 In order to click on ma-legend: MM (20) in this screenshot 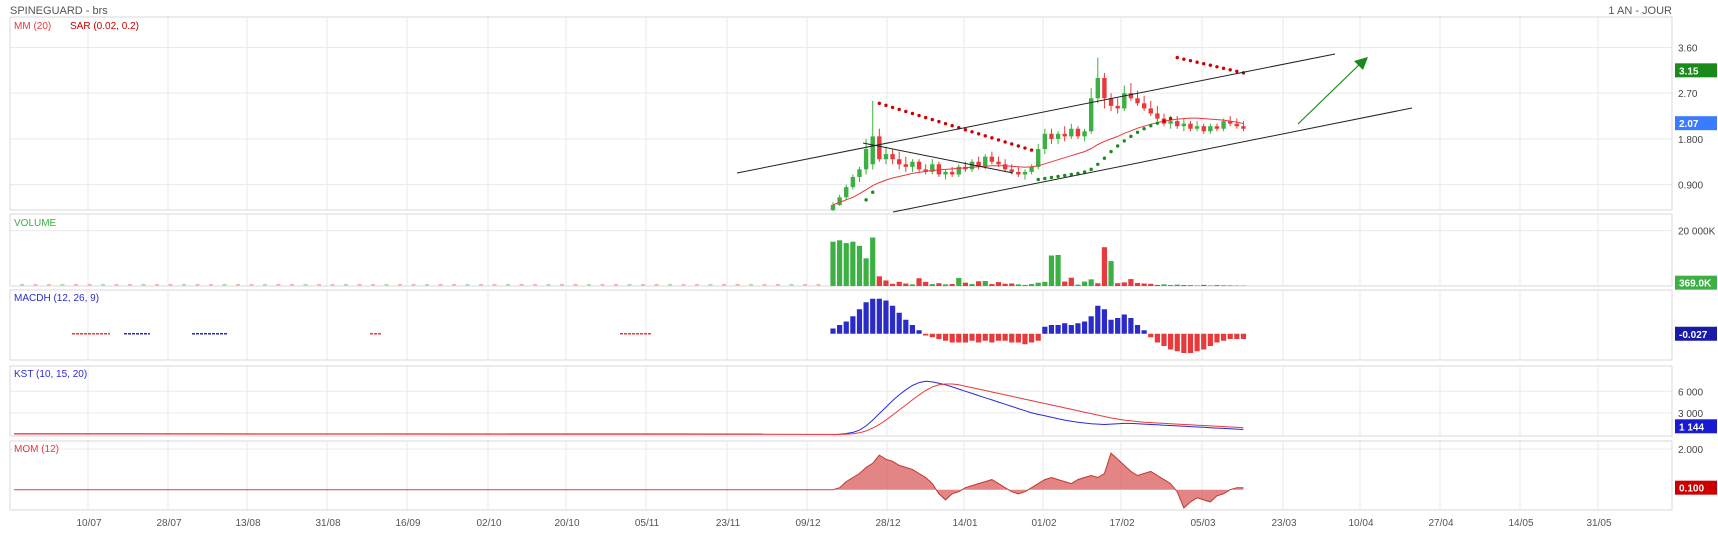, I will do `click(32, 26)`.